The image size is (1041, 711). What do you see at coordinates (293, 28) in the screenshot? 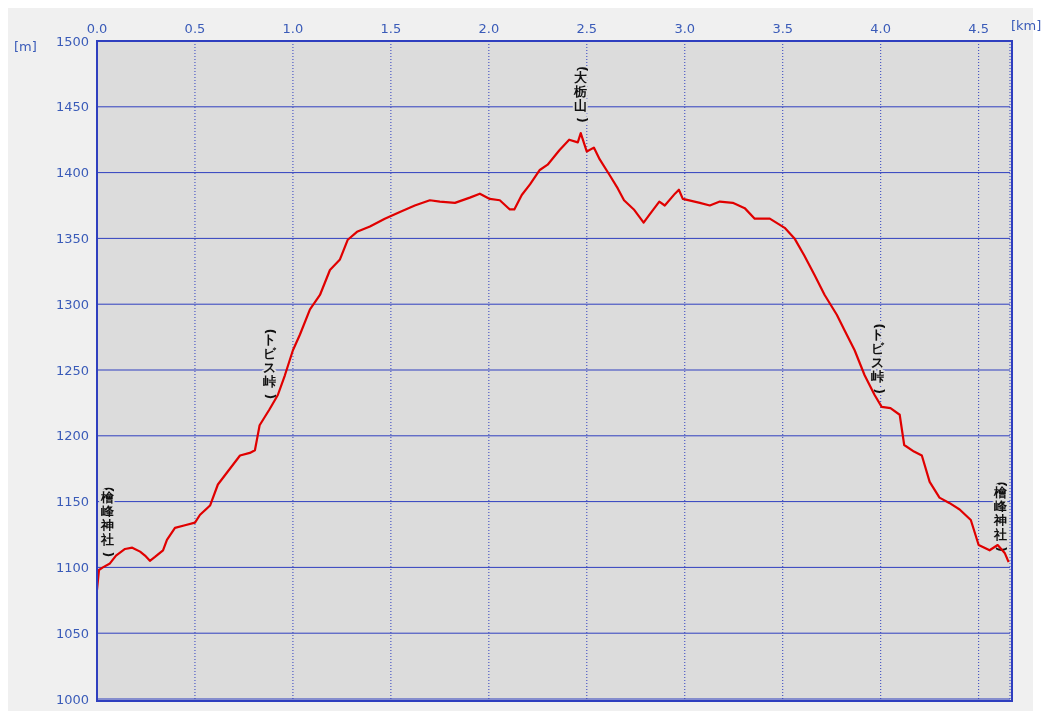
I see `x-tick-label: 1.0` at bounding box center [293, 28].